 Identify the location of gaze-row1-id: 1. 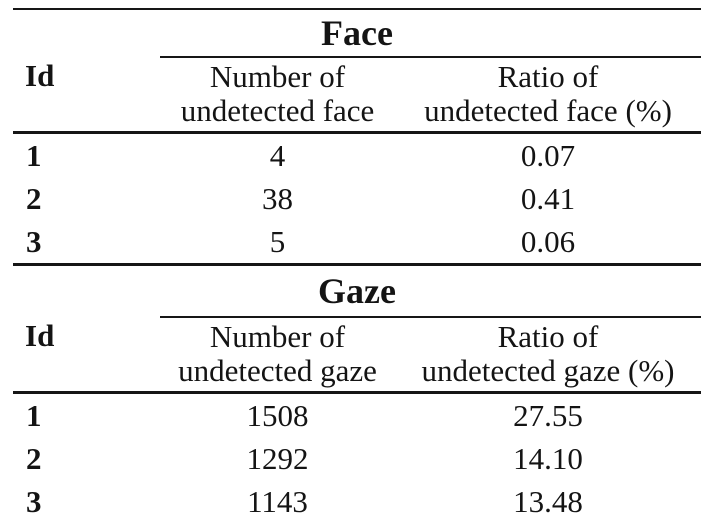
(34, 415).